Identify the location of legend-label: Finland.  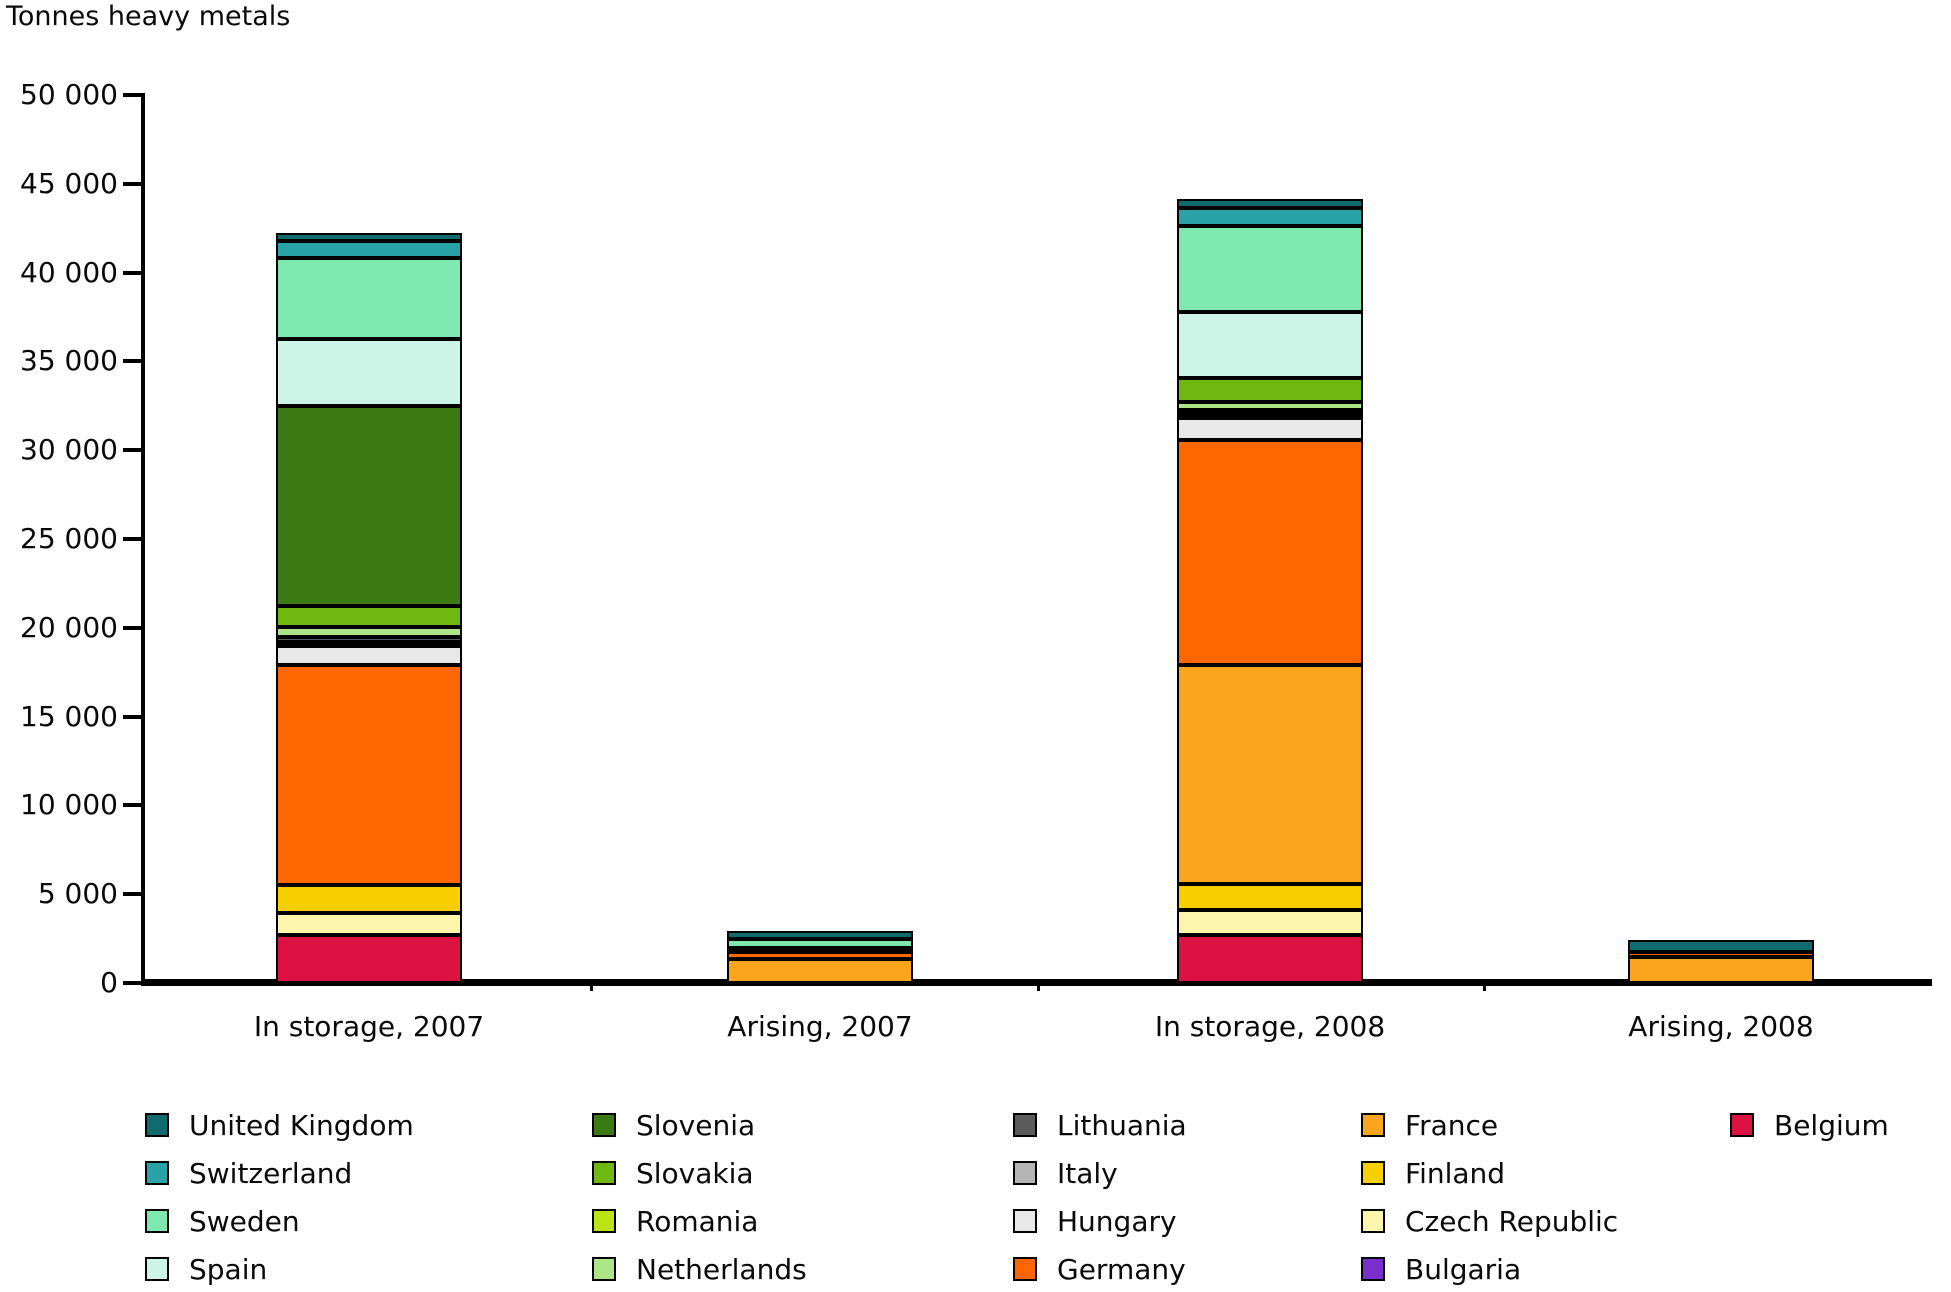
(1455, 1173).